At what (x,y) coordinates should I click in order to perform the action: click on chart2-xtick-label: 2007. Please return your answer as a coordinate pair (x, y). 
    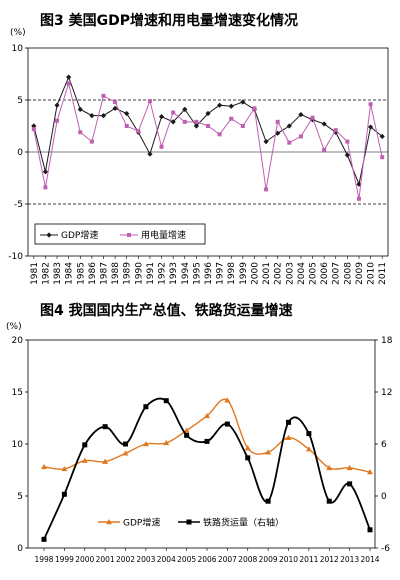
    Looking at the image, I should click on (227, 559).